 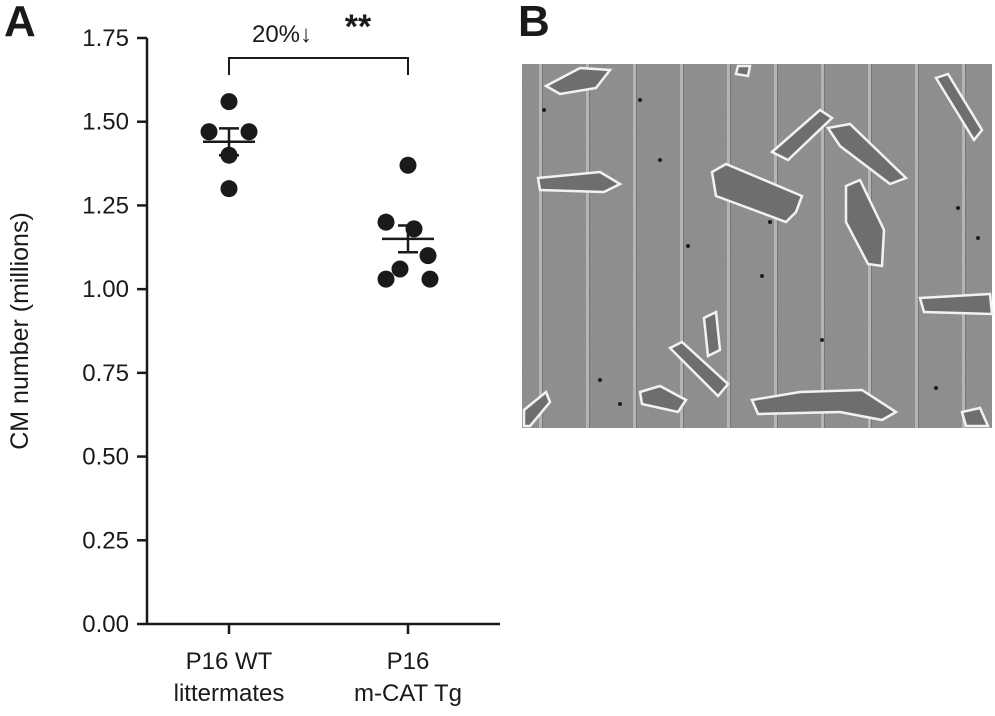 I want to click on panel-a-label: A, so click(x=20, y=23).